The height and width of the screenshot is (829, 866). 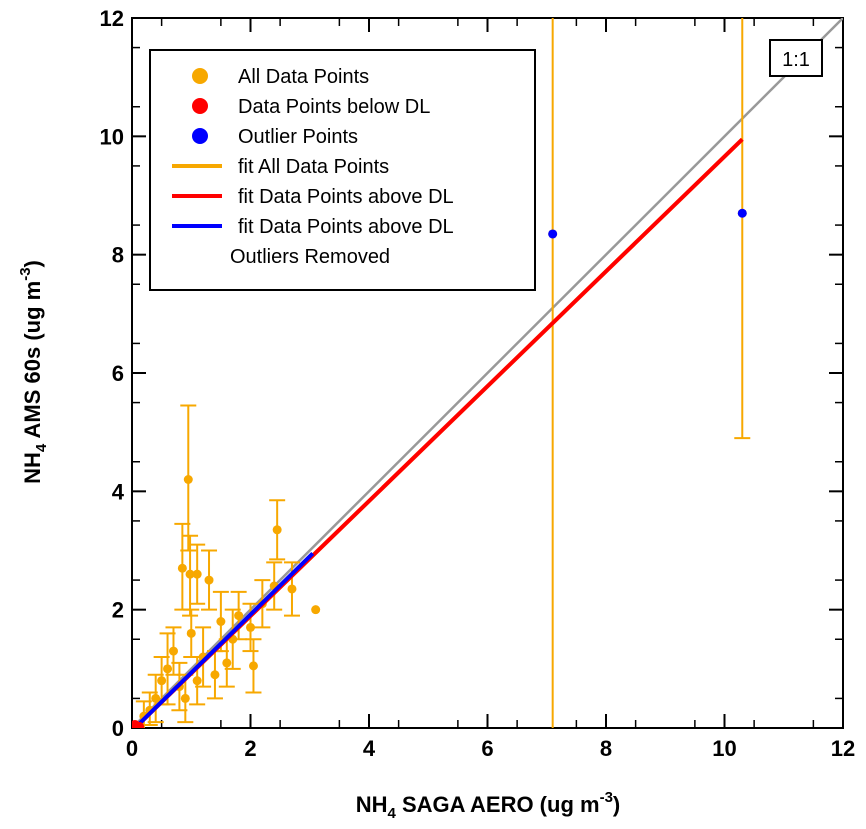 I want to click on legend-label: Outlier Points, so click(x=298, y=137).